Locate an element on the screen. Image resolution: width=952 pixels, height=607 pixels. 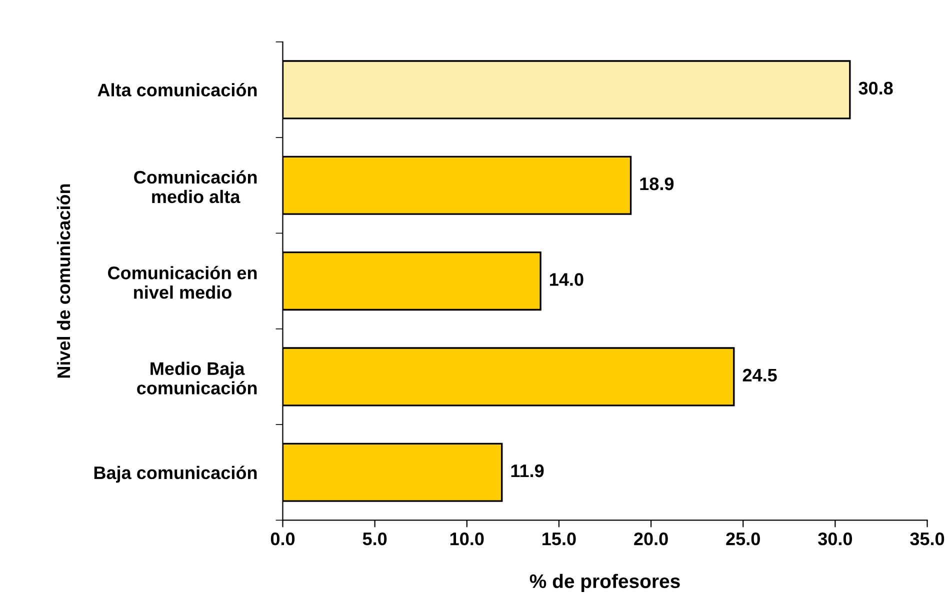
x-tick-label: 0.0 is located at coordinates (282, 539).